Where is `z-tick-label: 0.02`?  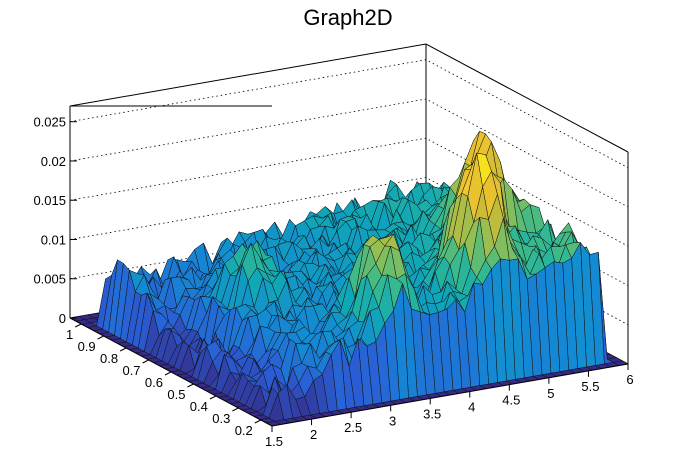 z-tick-label: 0.02 is located at coordinates (53, 161).